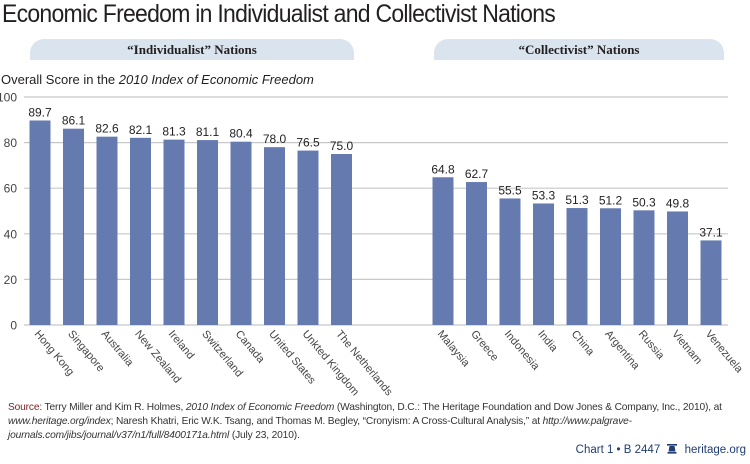 This screenshot has width=750, height=464. Describe the element at coordinates (107, 129) in the screenshot. I see `data-label: 82.6` at that location.